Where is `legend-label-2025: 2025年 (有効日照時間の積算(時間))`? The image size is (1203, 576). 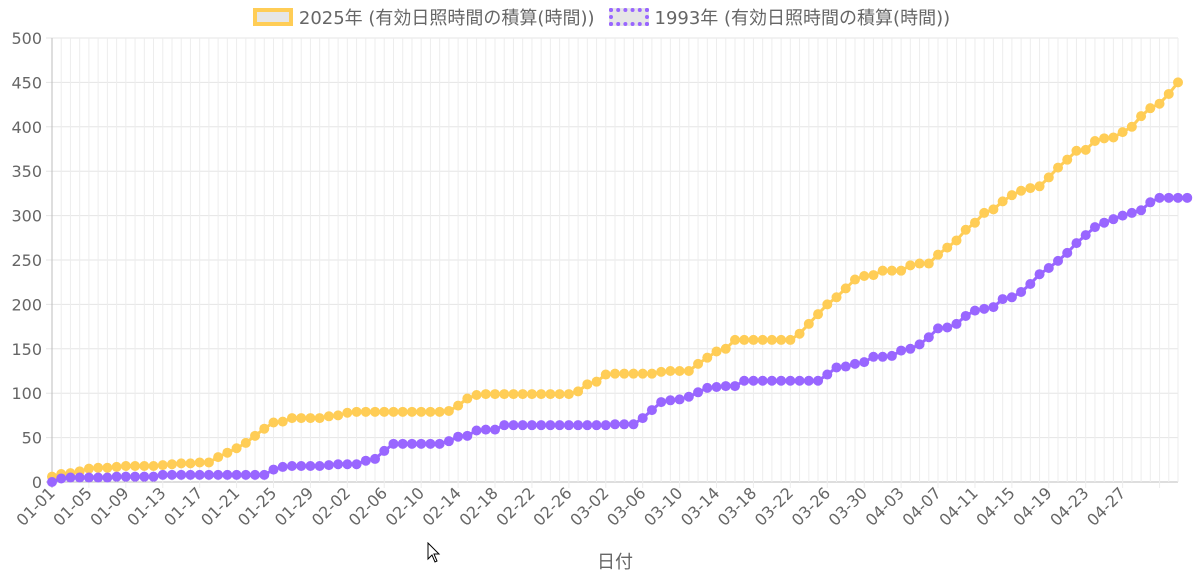
legend-label-2025: 2025年 (有効日照時間の積算(時間)) is located at coordinates (446, 18).